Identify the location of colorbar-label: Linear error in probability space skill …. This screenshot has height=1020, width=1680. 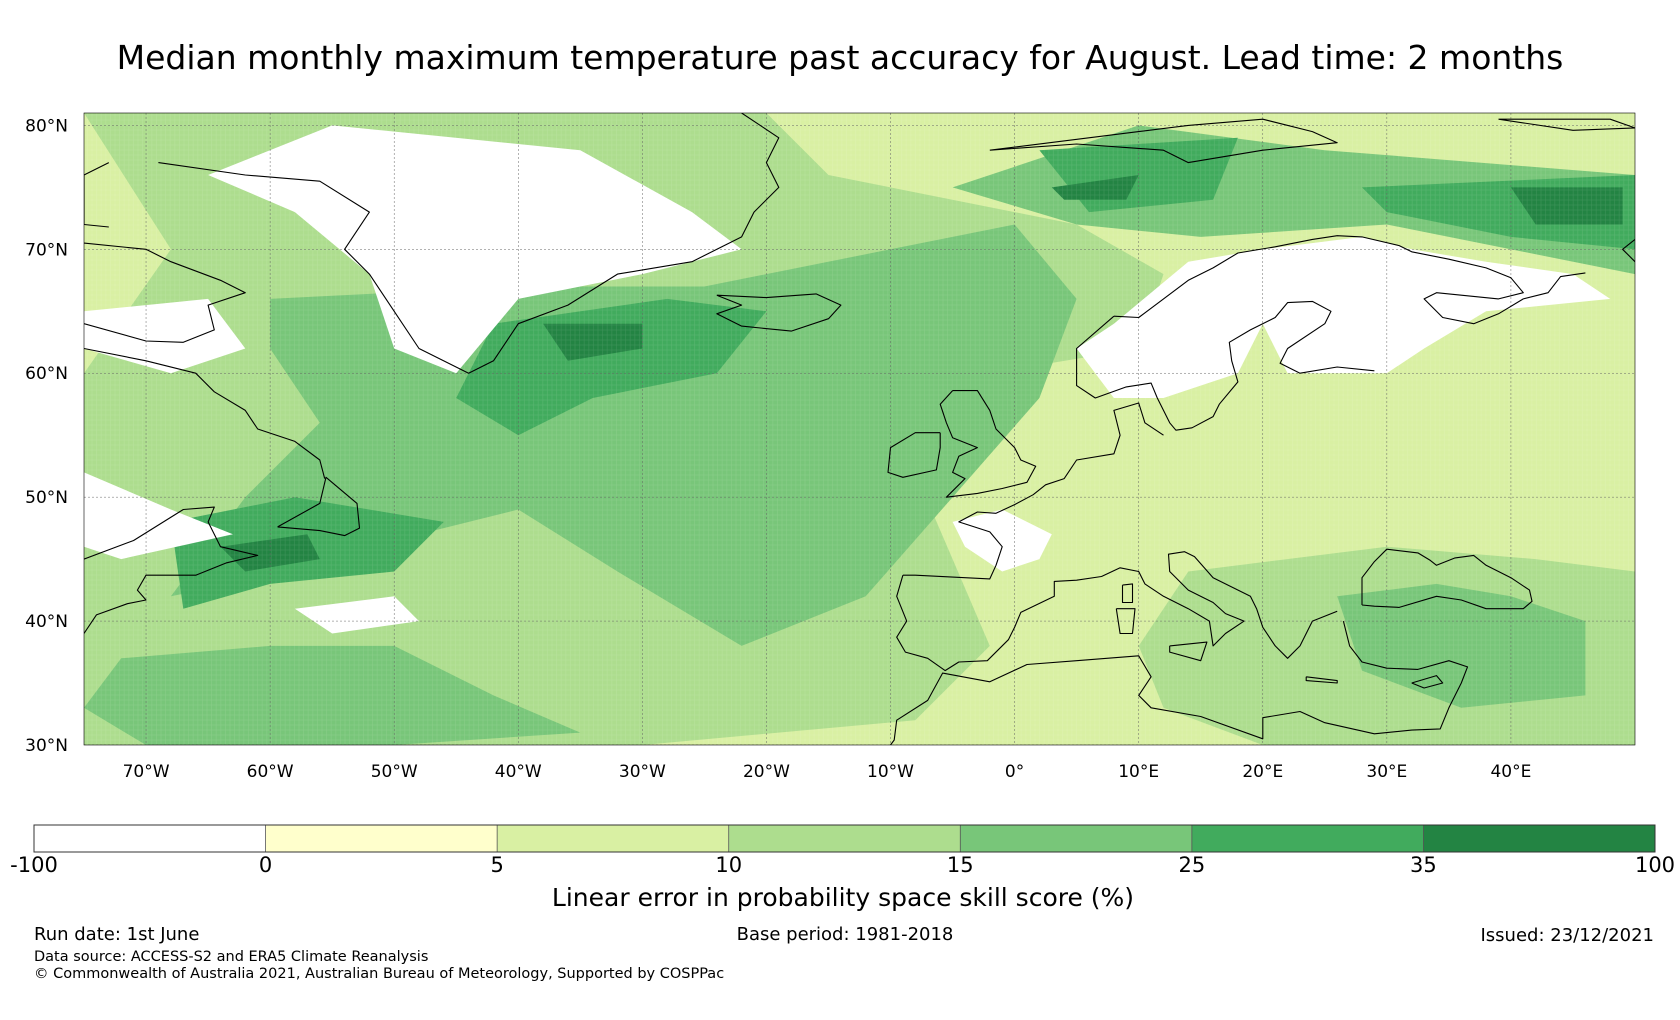
(843, 897).